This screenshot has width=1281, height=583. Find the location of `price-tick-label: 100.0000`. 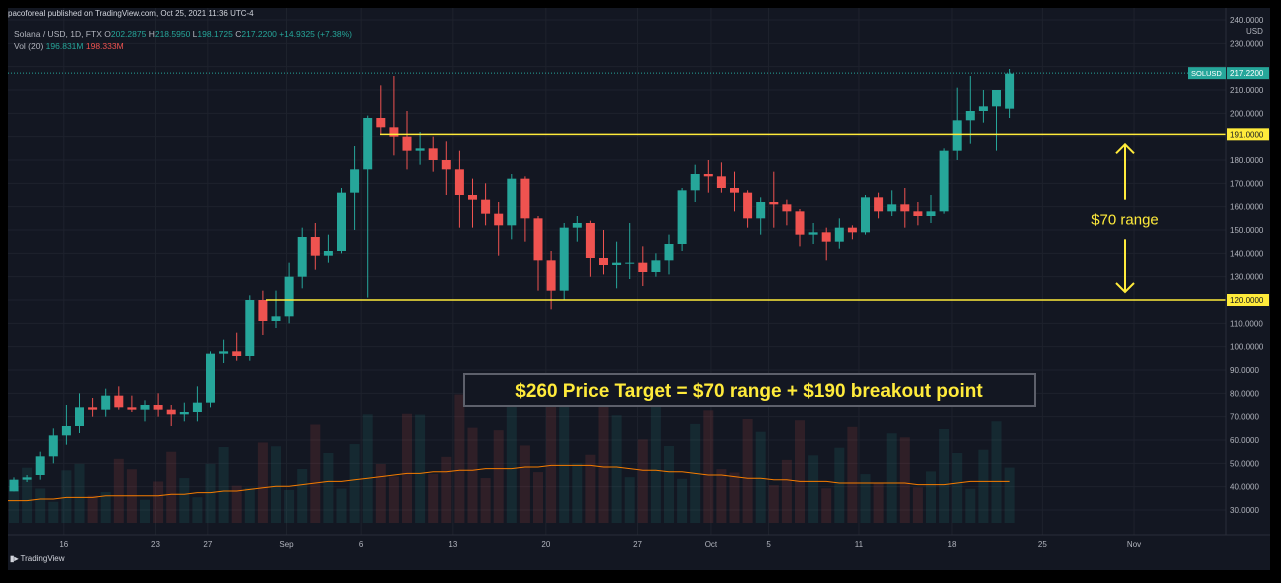

price-tick-label: 100.0000 is located at coordinates (1247, 347).